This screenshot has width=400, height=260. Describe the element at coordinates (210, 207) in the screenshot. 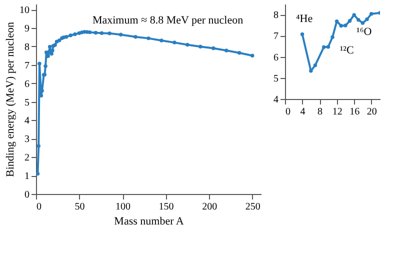

I see `x-tick-label: 200` at that location.